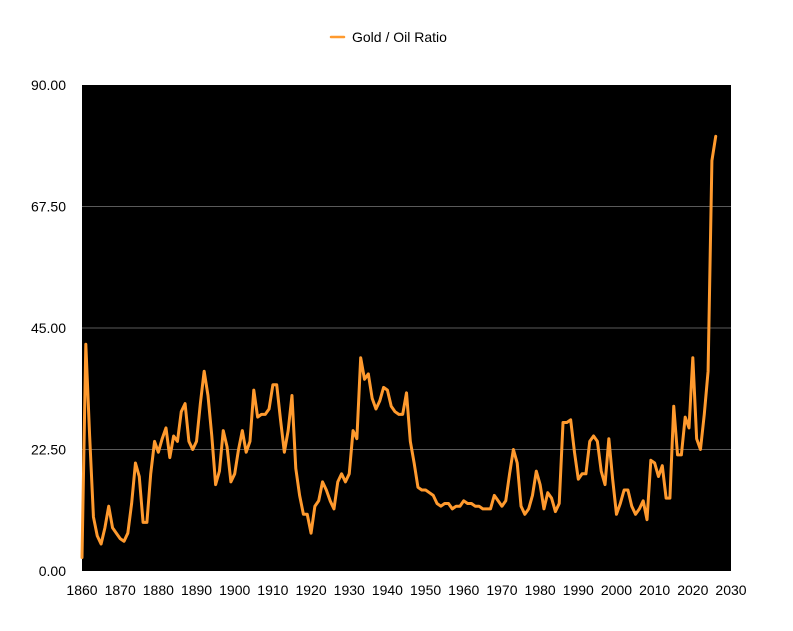 The width and height of the screenshot is (793, 631). What do you see at coordinates (120, 590) in the screenshot?
I see `x-tick-label: 1870` at bounding box center [120, 590].